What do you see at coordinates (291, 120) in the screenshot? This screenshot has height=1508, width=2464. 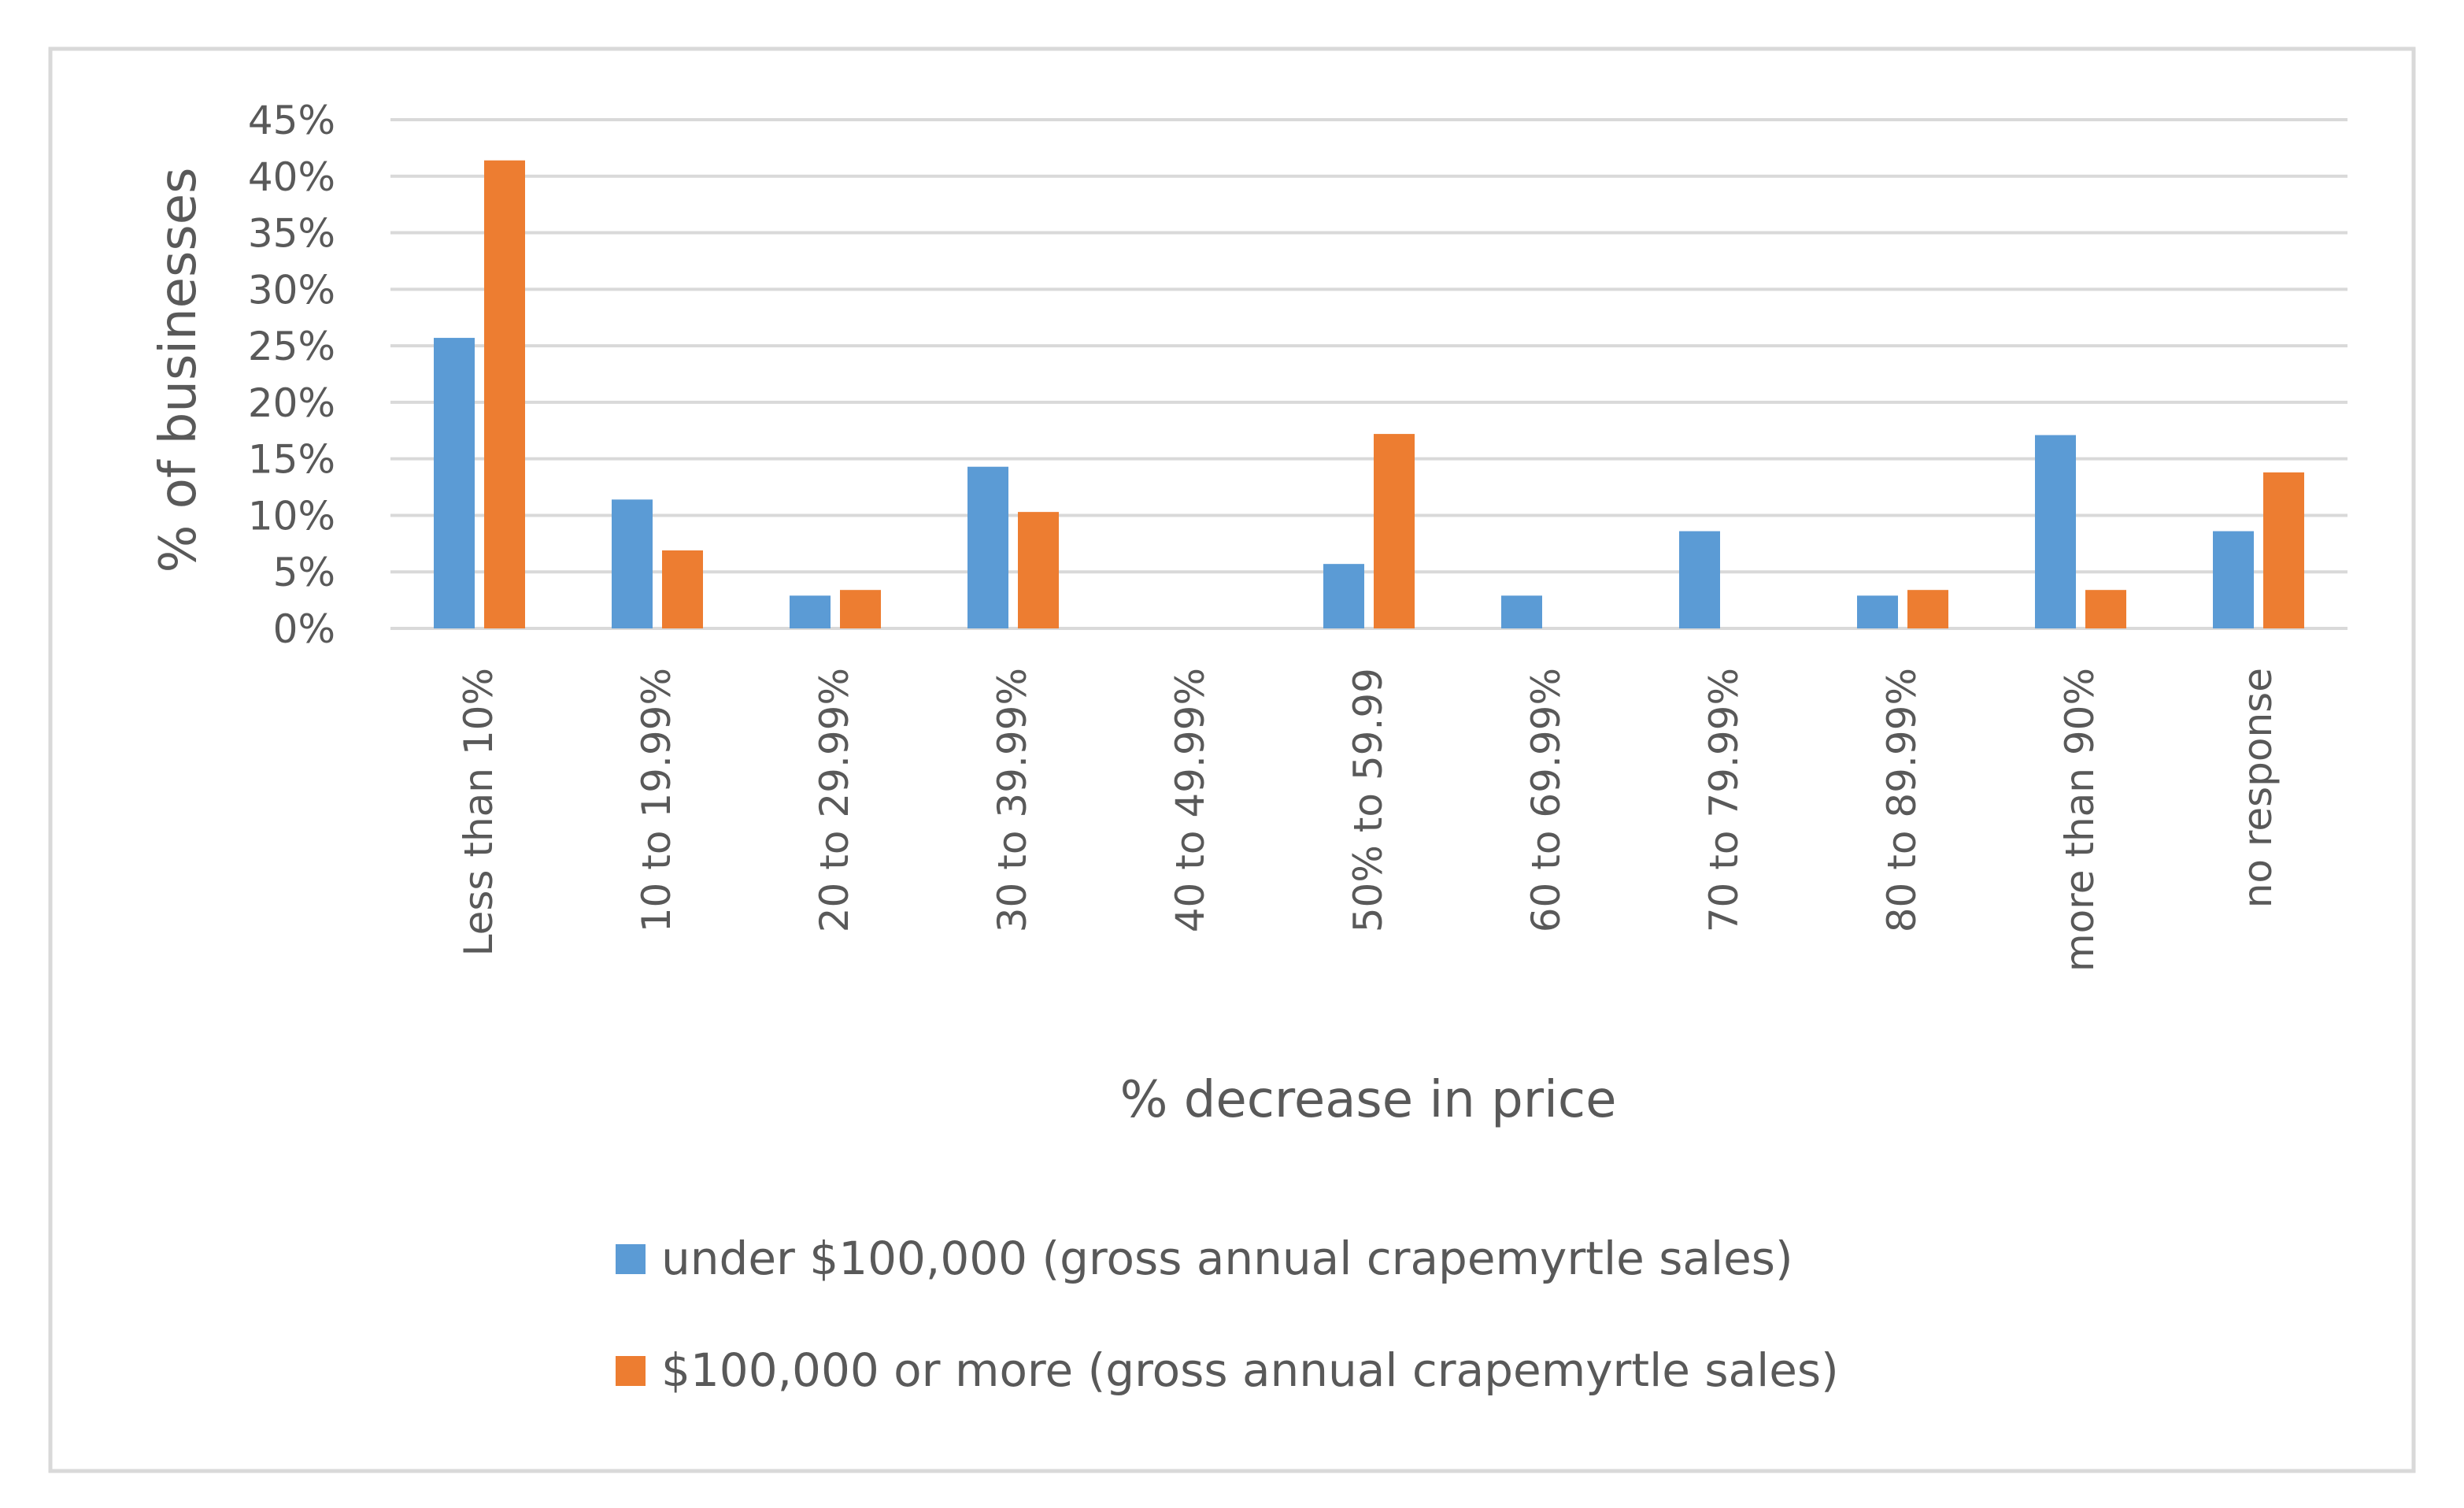 I see `y-tick-label: 45%` at bounding box center [291, 120].